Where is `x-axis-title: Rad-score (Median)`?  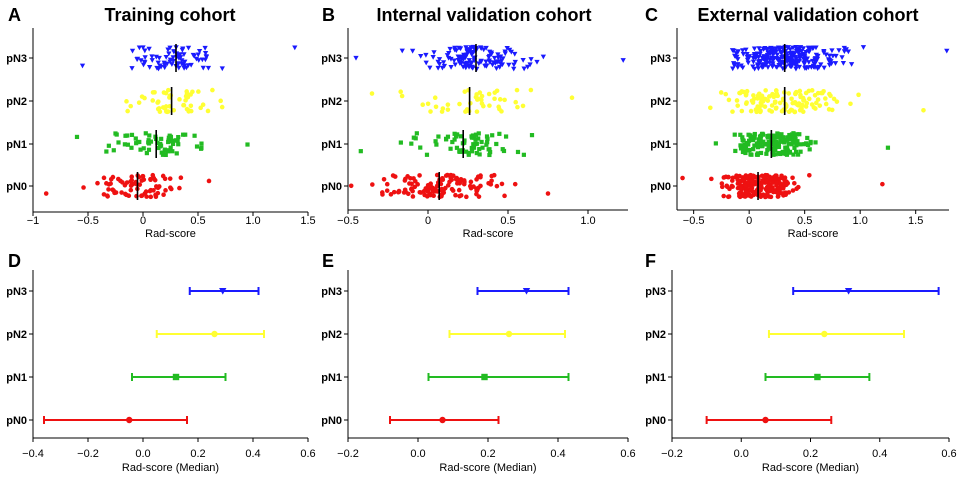 x-axis-title: Rad-score (Median) is located at coordinates (810, 468).